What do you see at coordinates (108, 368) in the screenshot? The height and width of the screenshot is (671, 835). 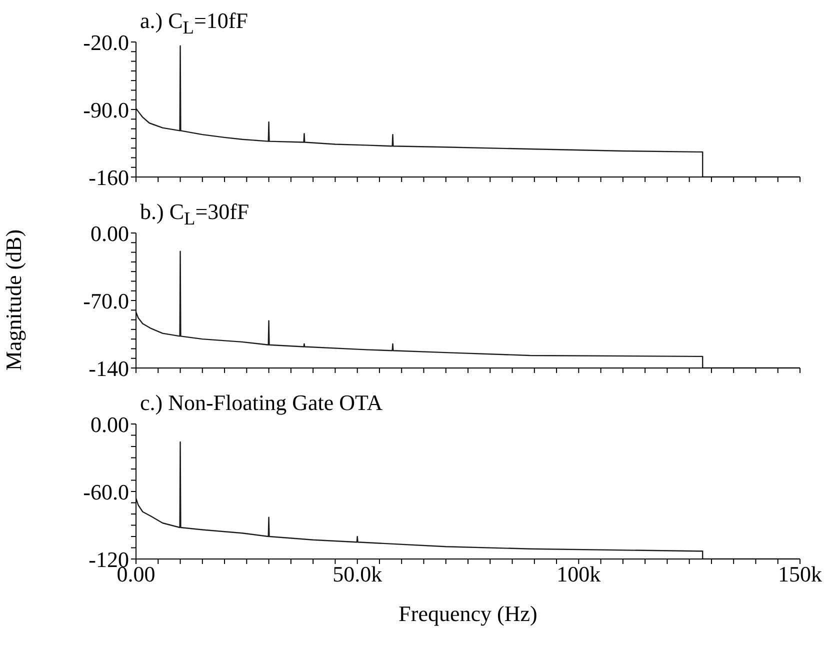 I see `y-tick-label: -140` at bounding box center [108, 368].